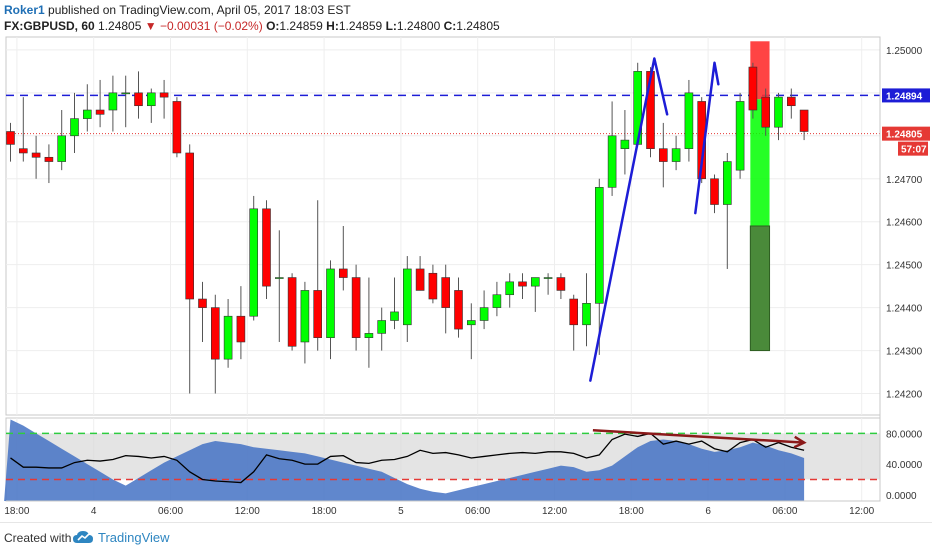  What do you see at coordinates (554, 511) in the screenshot?
I see `time-tick-label: 12:00` at bounding box center [554, 511].